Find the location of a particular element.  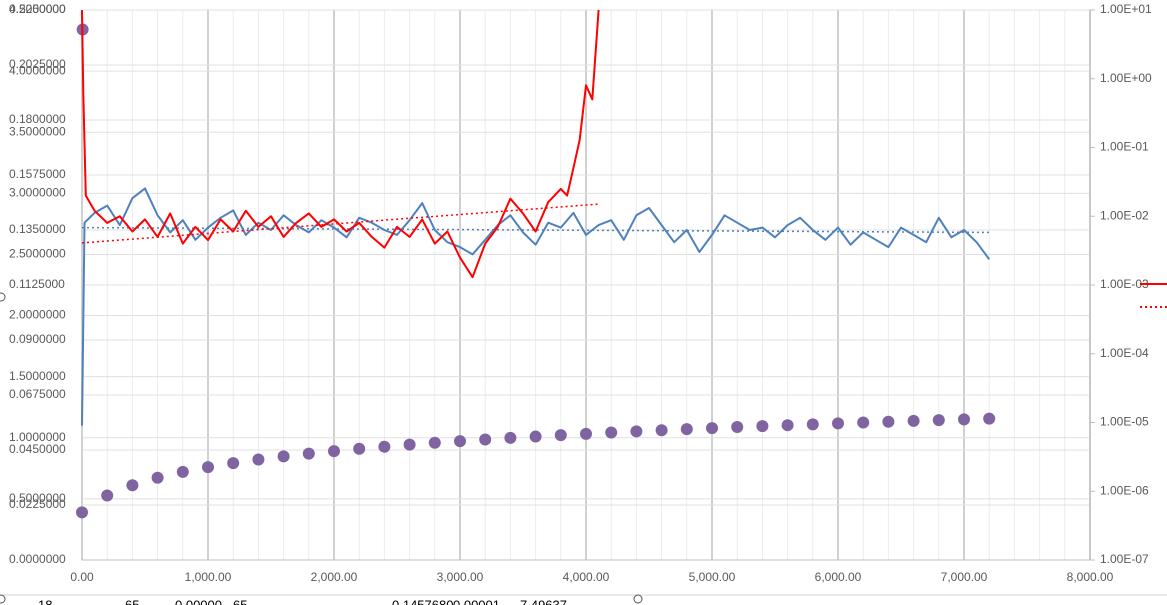

x-tick-label: 4,000.00 is located at coordinates (586, 577).